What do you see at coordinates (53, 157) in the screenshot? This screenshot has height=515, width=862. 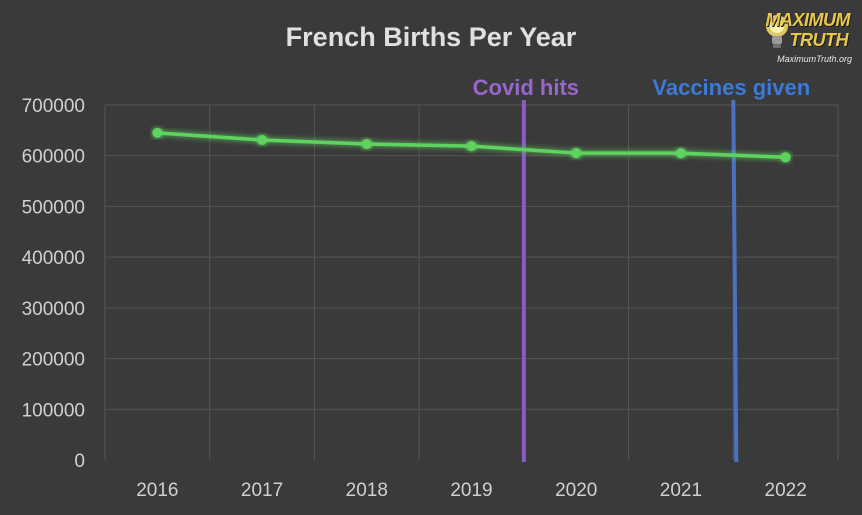 I see `y-tick-label: 600000` at bounding box center [53, 157].